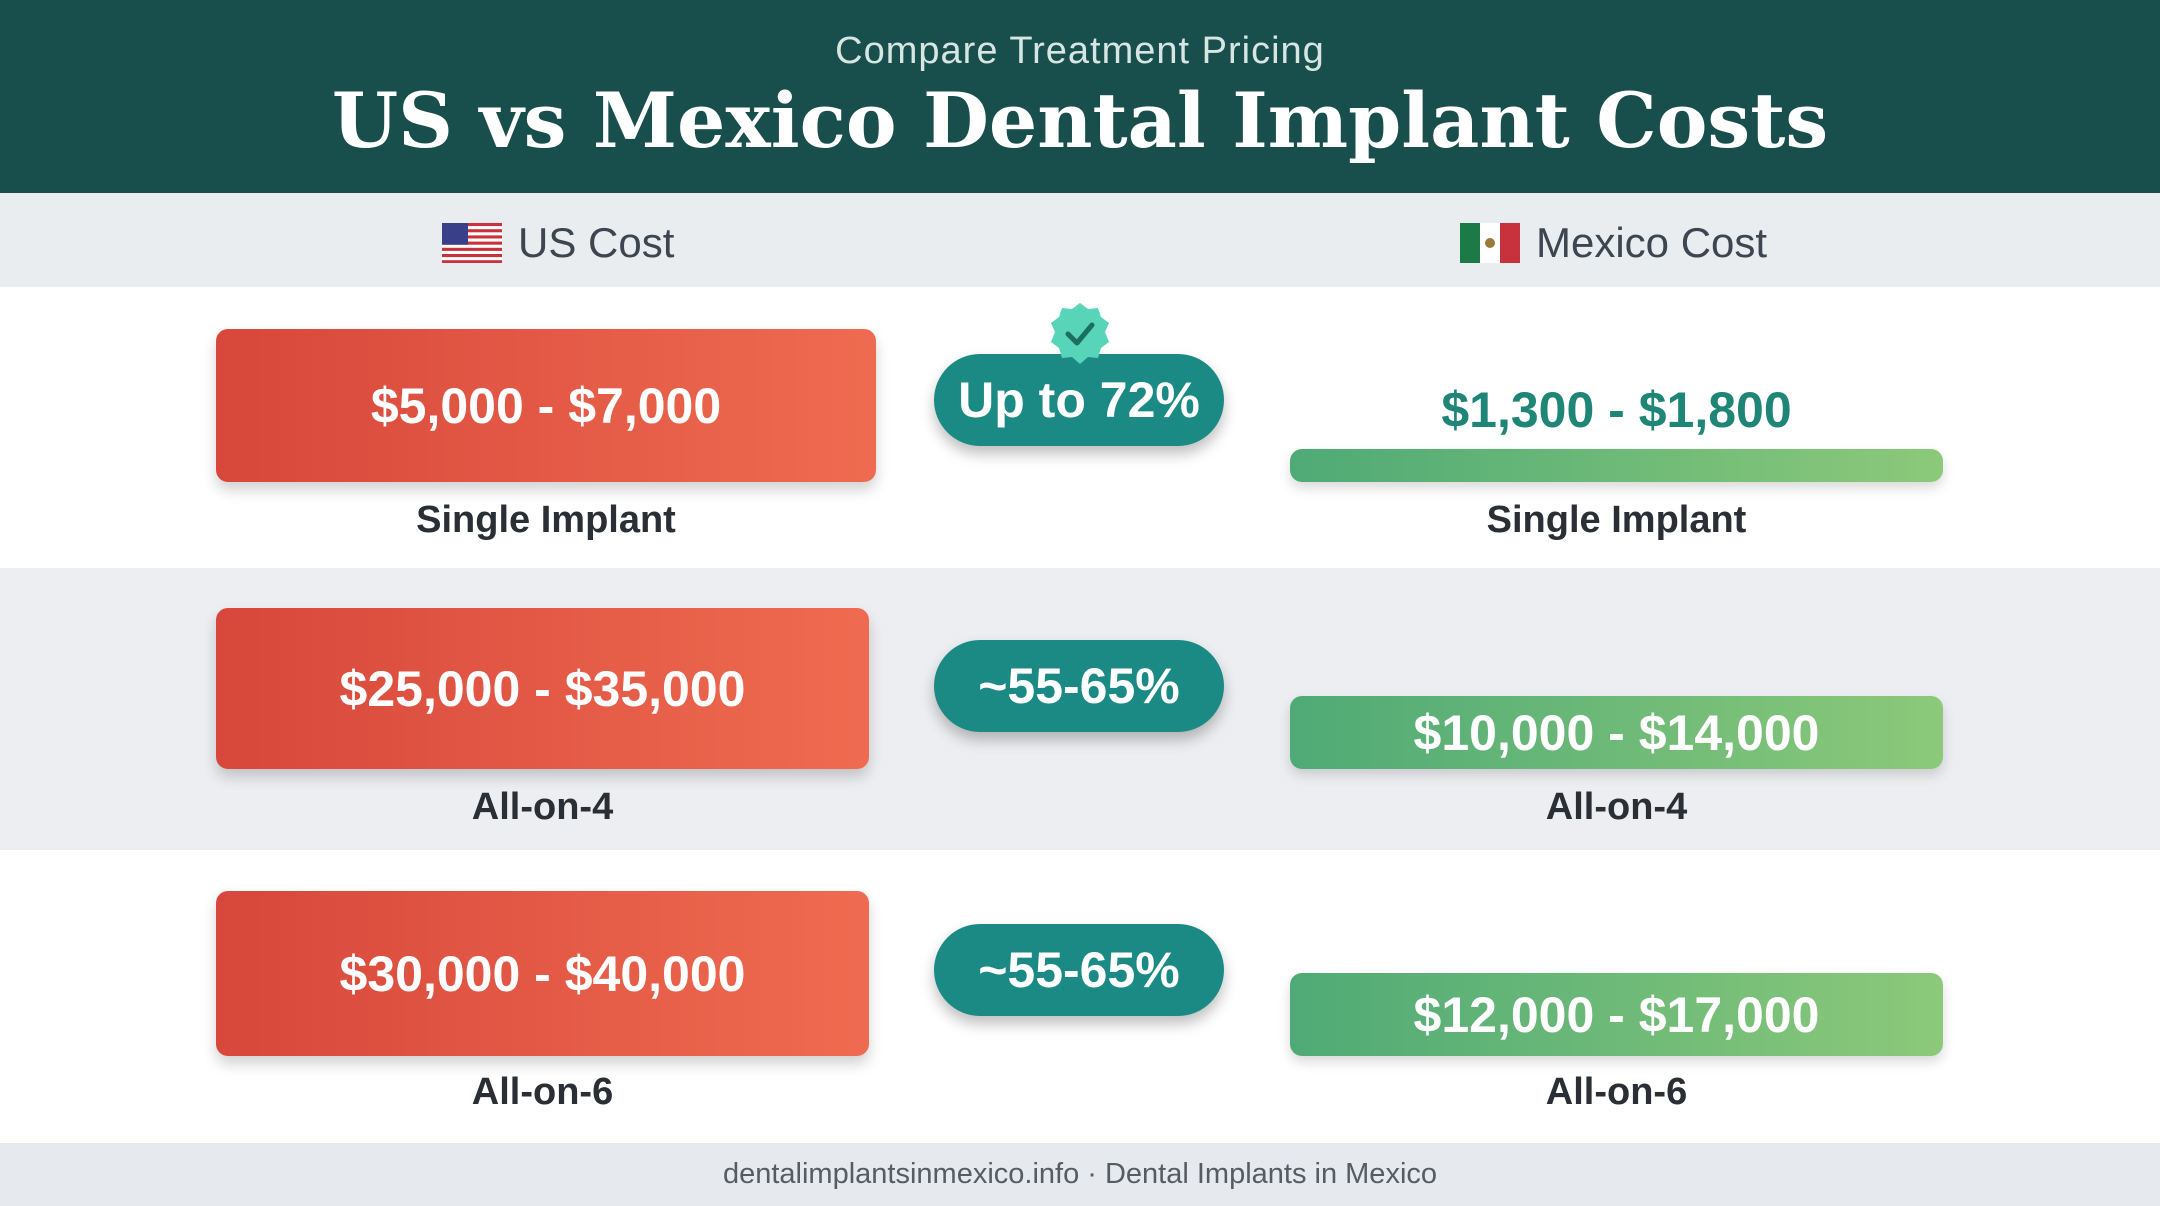 This screenshot has height=1206, width=2160. What do you see at coordinates (542, 807) in the screenshot?
I see `us-category-label: All-on-4` at bounding box center [542, 807].